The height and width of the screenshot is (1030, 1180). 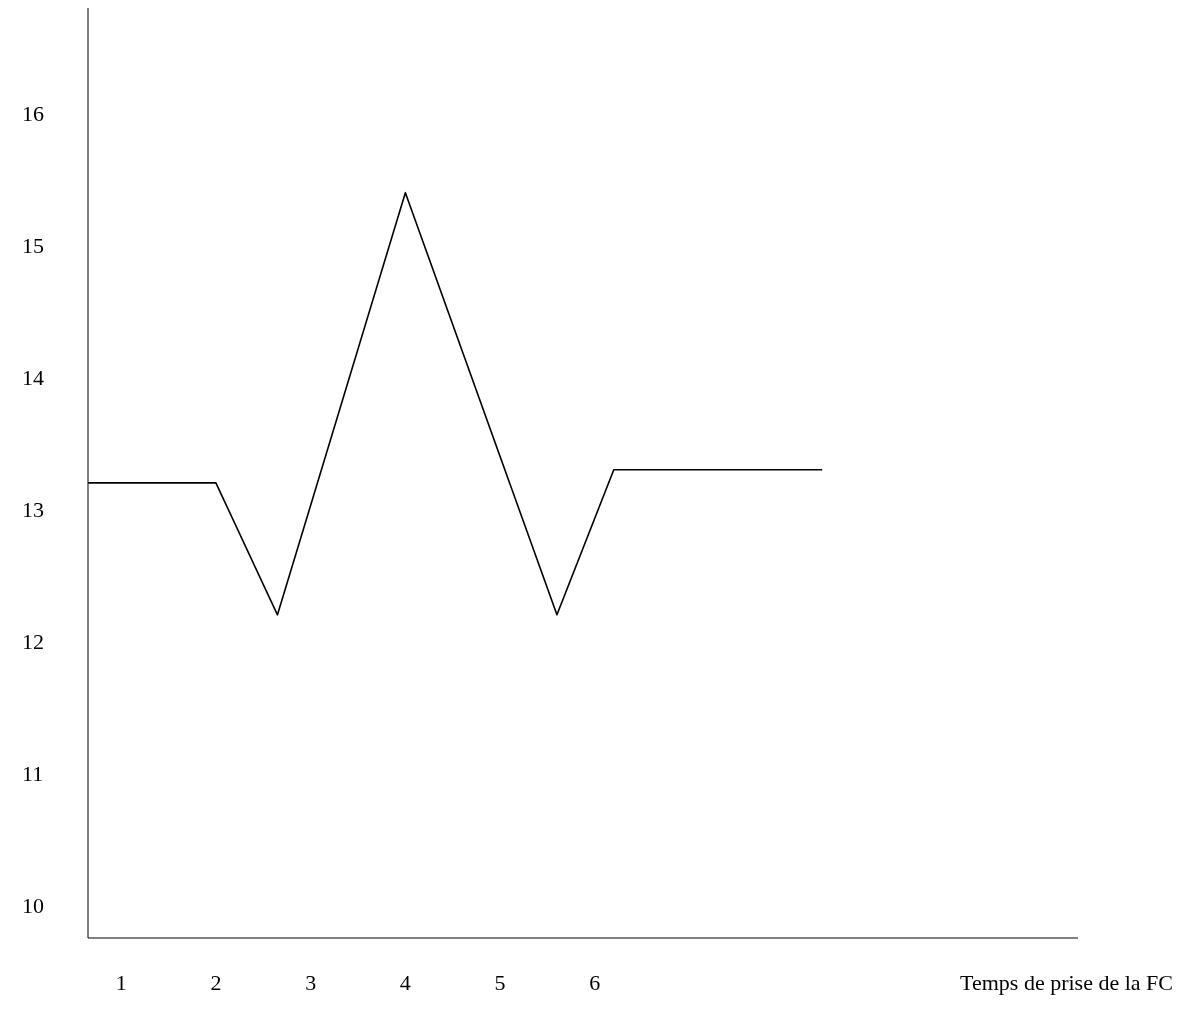 I want to click on y-tick-label: 10, so click(x=33, y=905).